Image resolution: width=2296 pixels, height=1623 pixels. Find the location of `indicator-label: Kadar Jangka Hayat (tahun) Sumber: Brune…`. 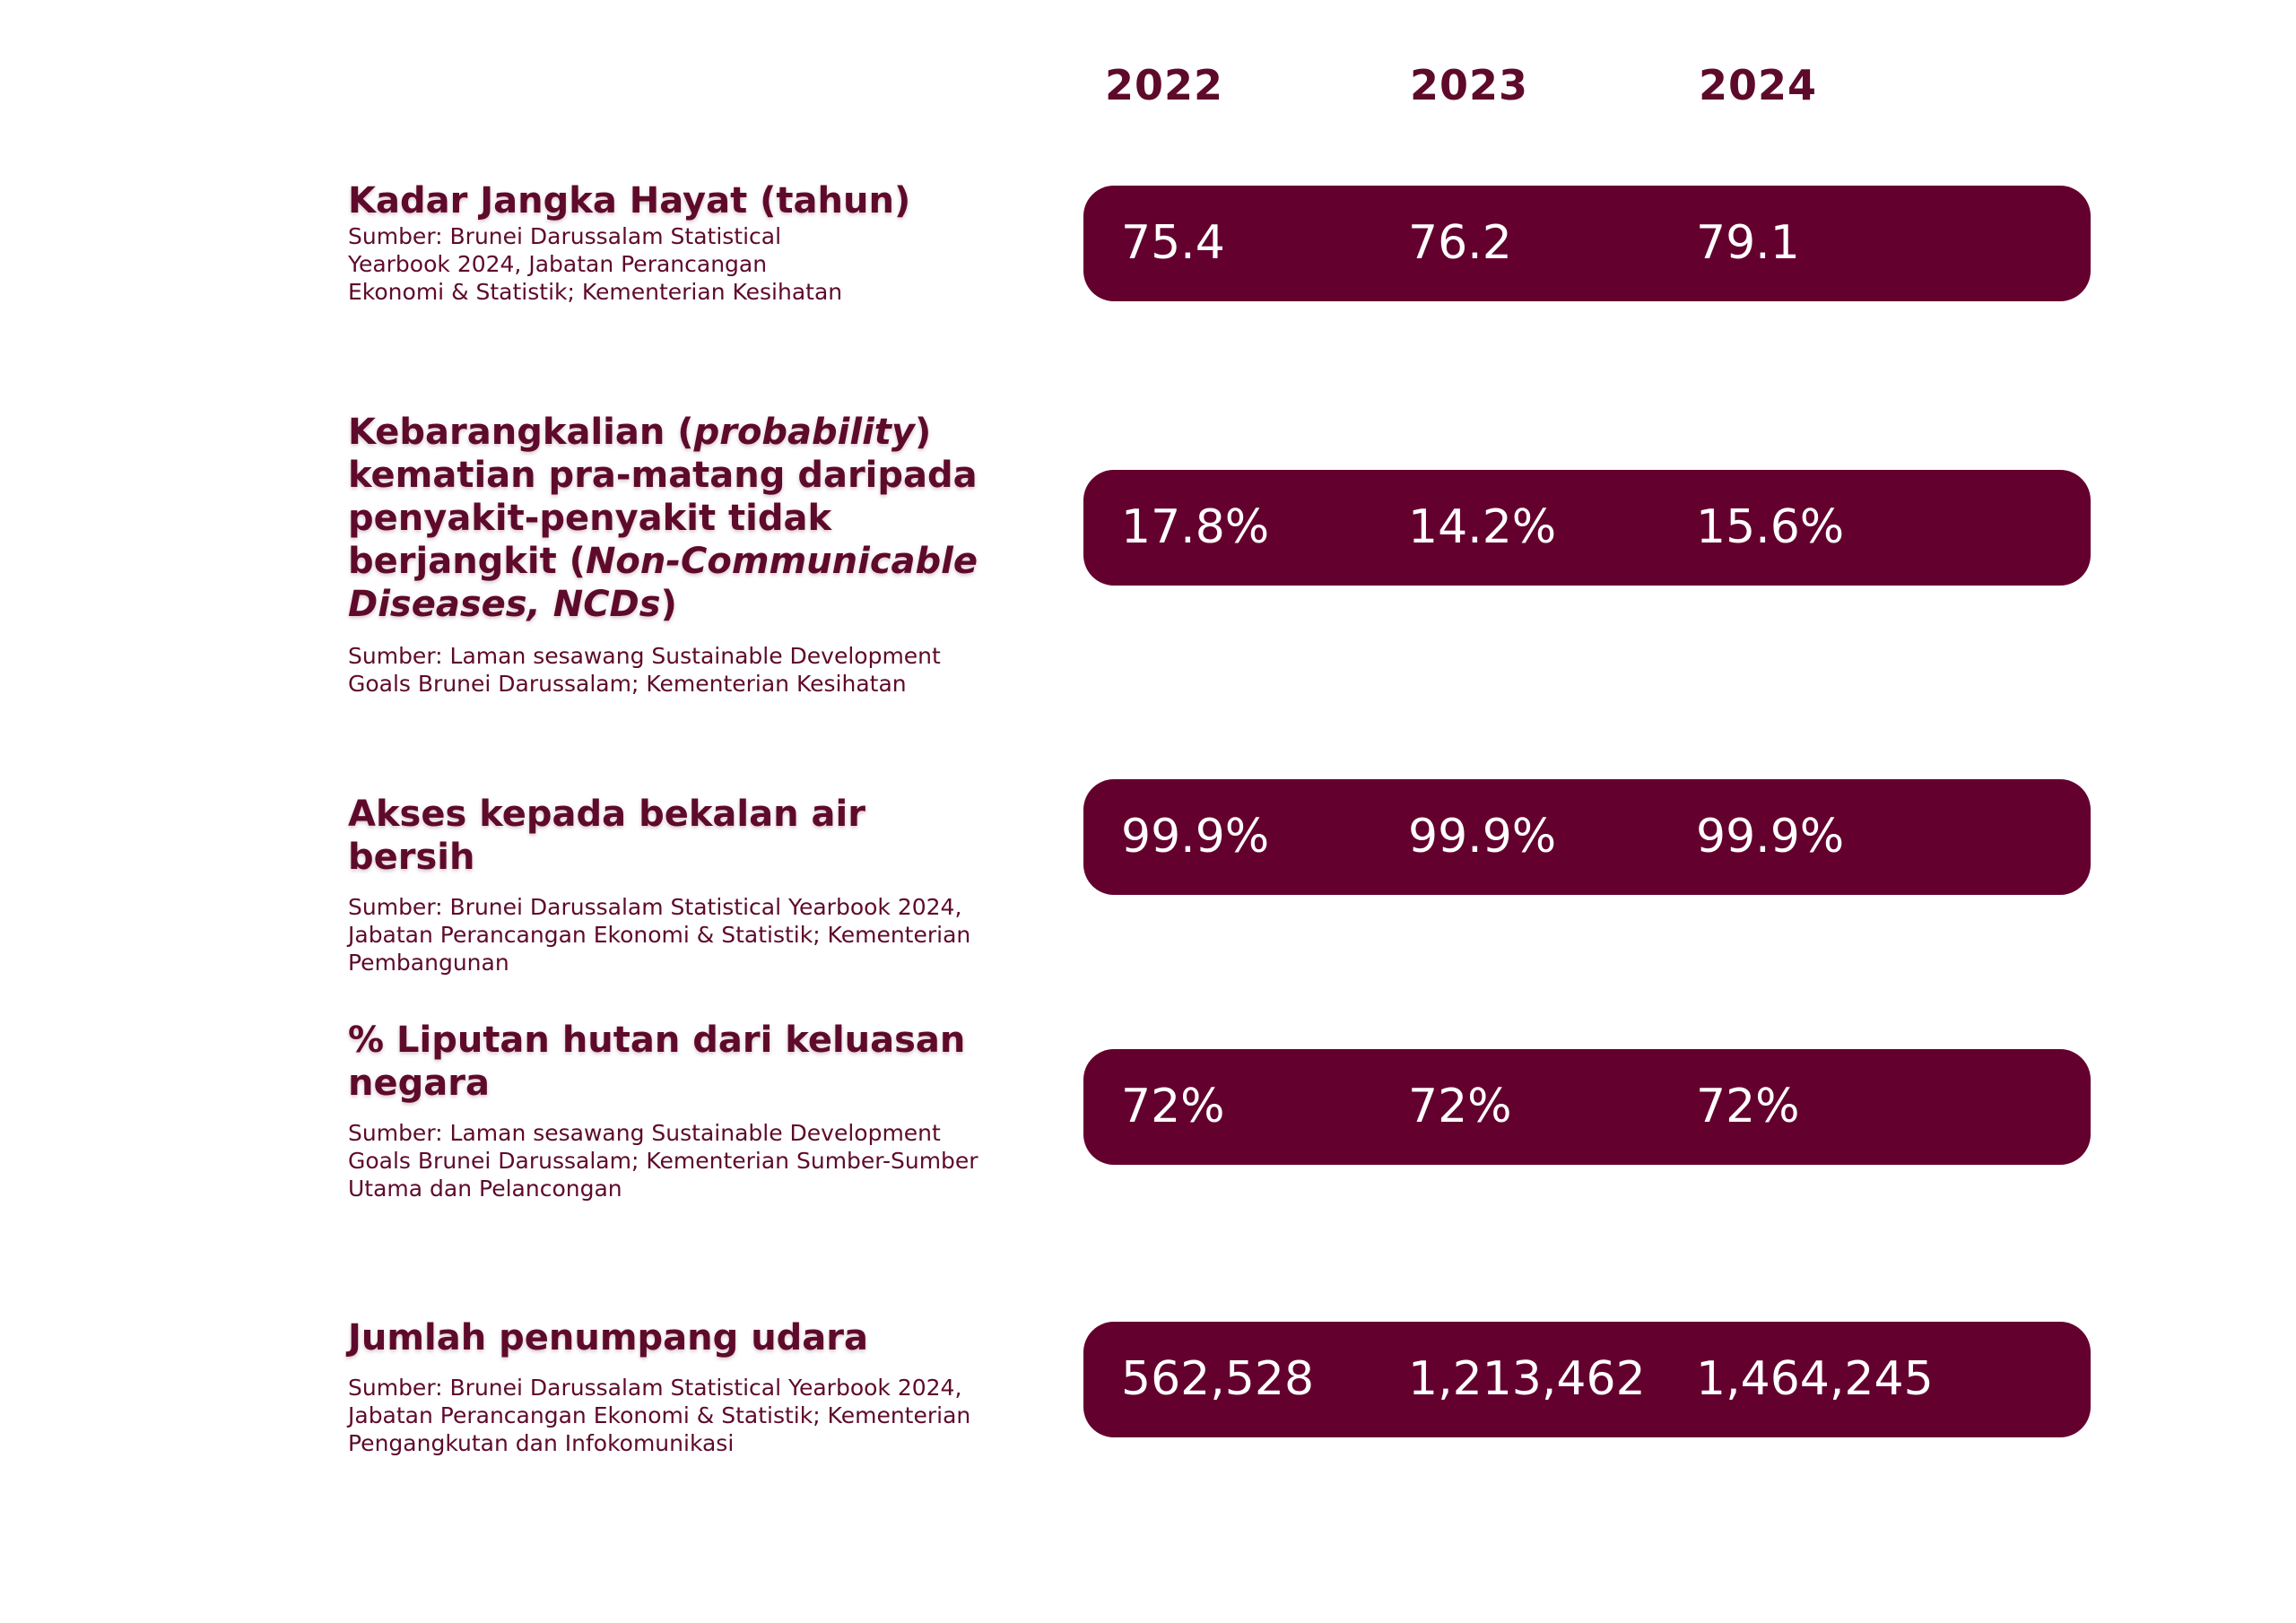

indicator-label: Kadar Jangka Hayat (tahun) Sumber: Brune… is located at coordinates (671, 242).